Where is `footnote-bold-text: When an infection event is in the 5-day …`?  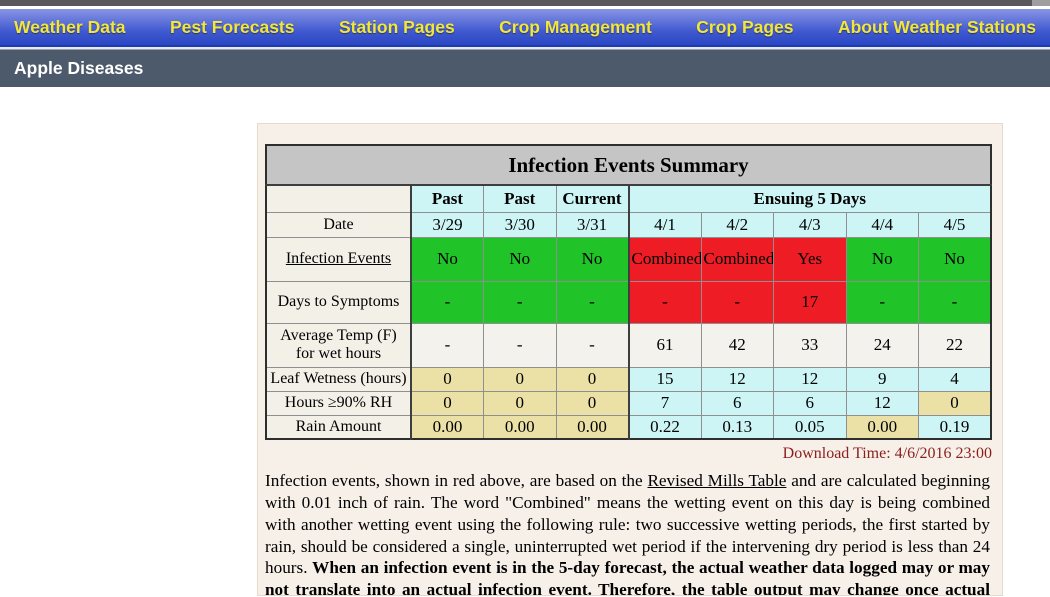 footnote-bold-text: When an infection event is in the 5-day … is located at coordinates (627, 577).